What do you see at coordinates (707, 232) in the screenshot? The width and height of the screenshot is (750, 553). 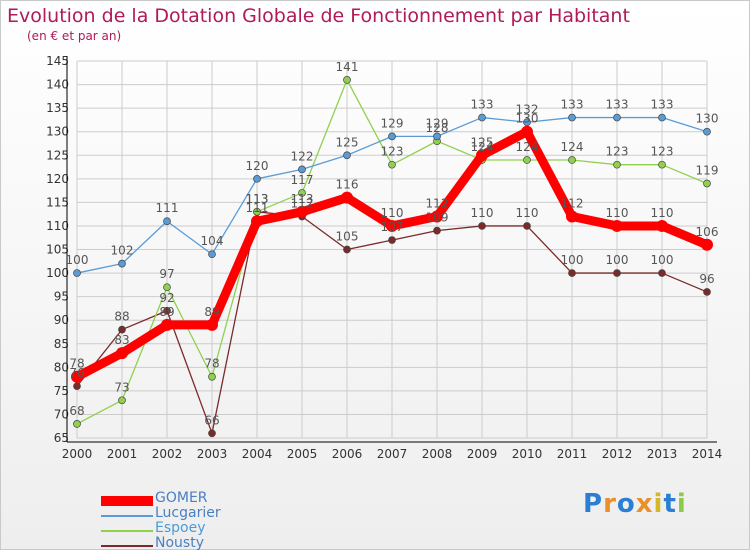 I see `data-label-gomer: 106` at bounding box center [707, 232].